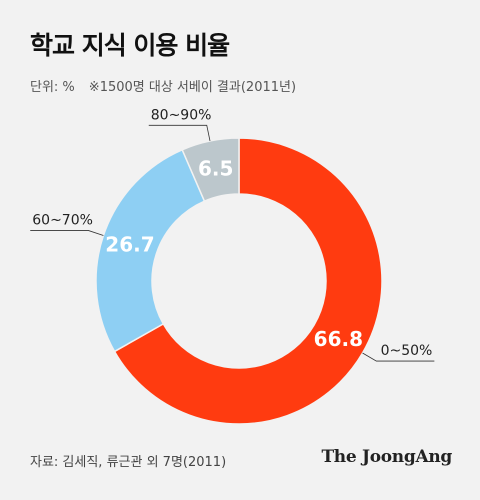 Image resolution: width=480 pixels, height=500 pixels. What do you see at coordinates (52, 87) in the screenshot?
I see `unit-label: 단위: %` at bounding box center [52, 87].